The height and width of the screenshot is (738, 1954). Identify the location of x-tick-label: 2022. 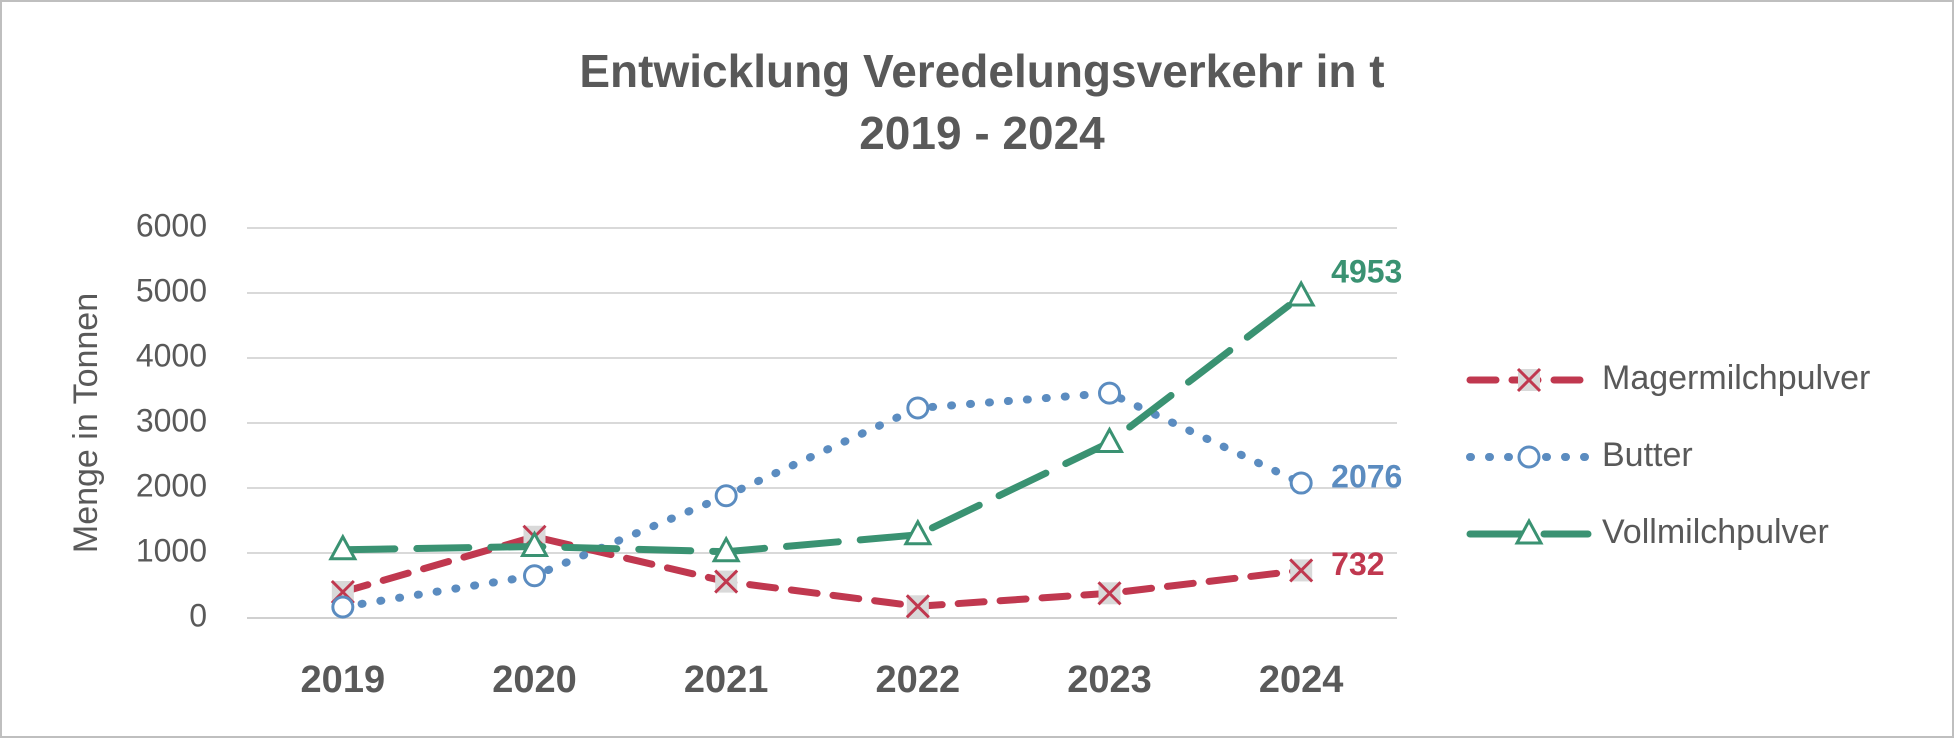
(918, 680).